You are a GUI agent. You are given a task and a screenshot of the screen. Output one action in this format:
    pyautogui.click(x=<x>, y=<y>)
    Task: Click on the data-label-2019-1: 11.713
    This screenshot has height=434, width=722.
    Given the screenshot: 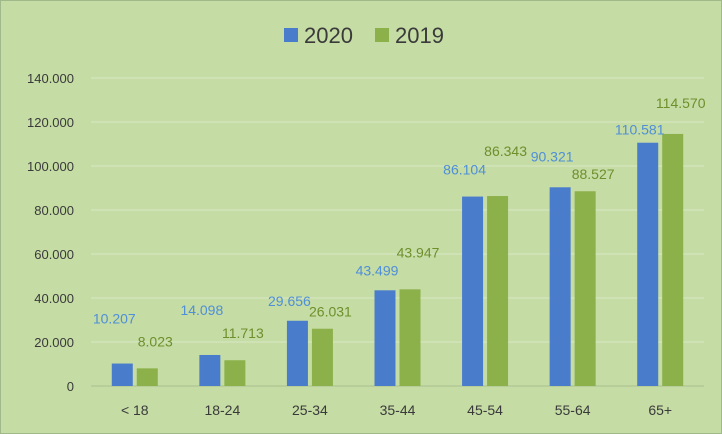 What is the action you would take?
    pyautogui.click(x=243, y=333)
    